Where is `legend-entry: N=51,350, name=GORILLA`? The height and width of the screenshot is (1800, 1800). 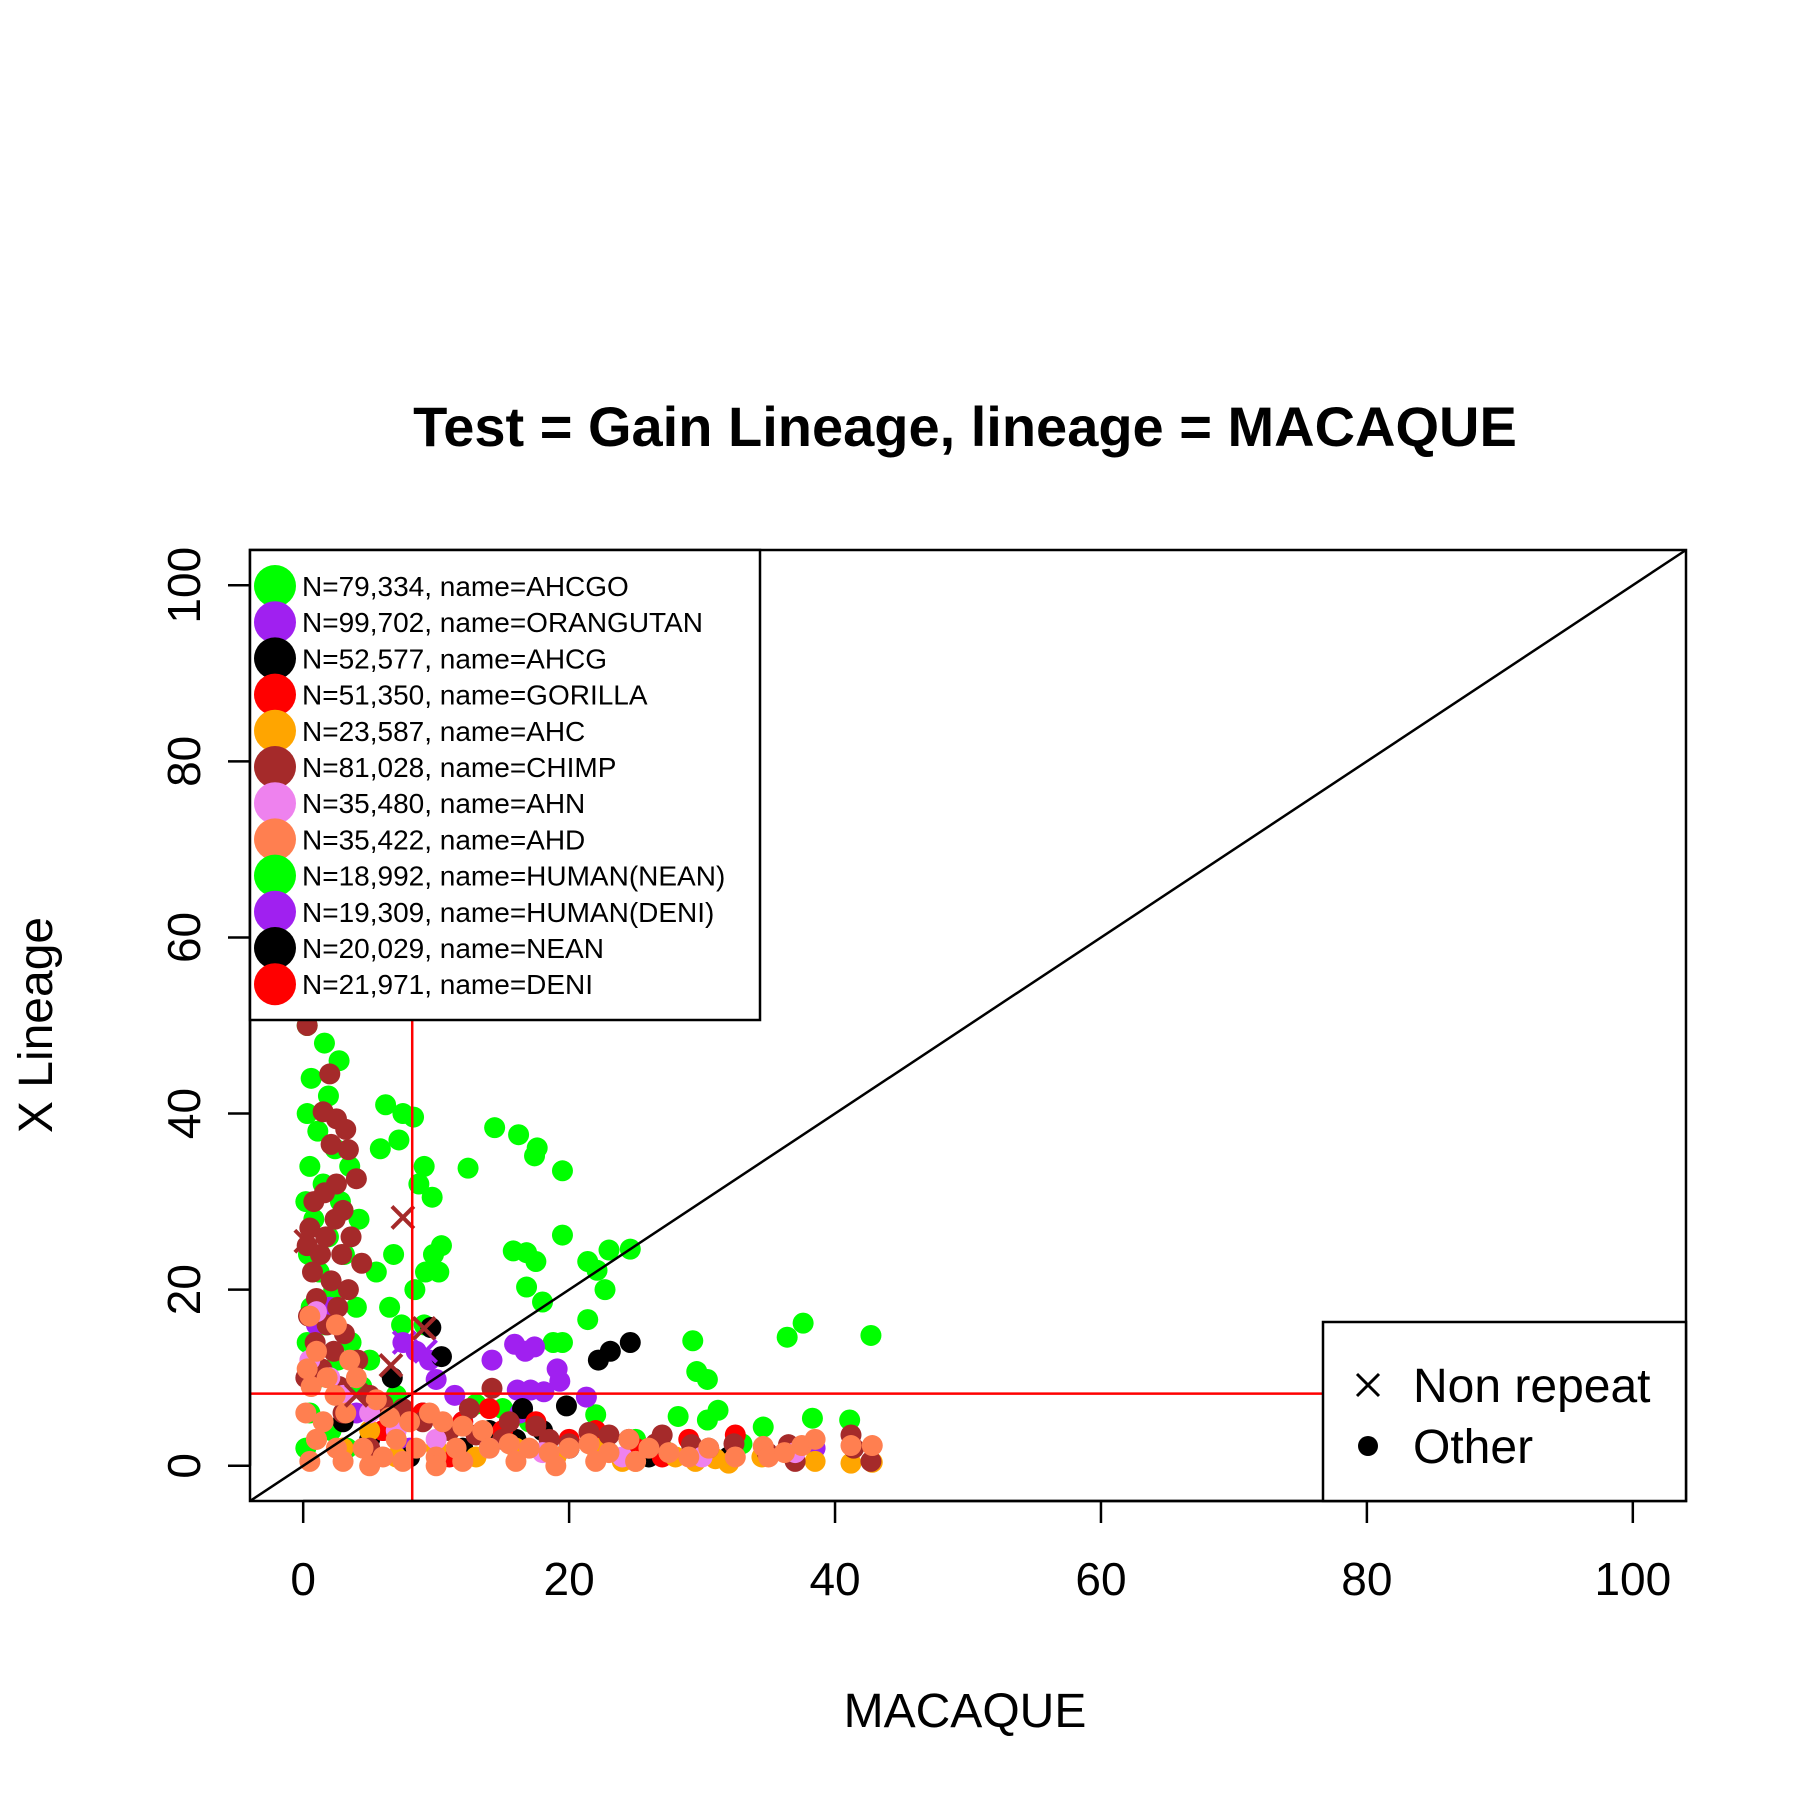 legend-entry: N=51,350, name=GORILLA is located at coordinates (451, 694).